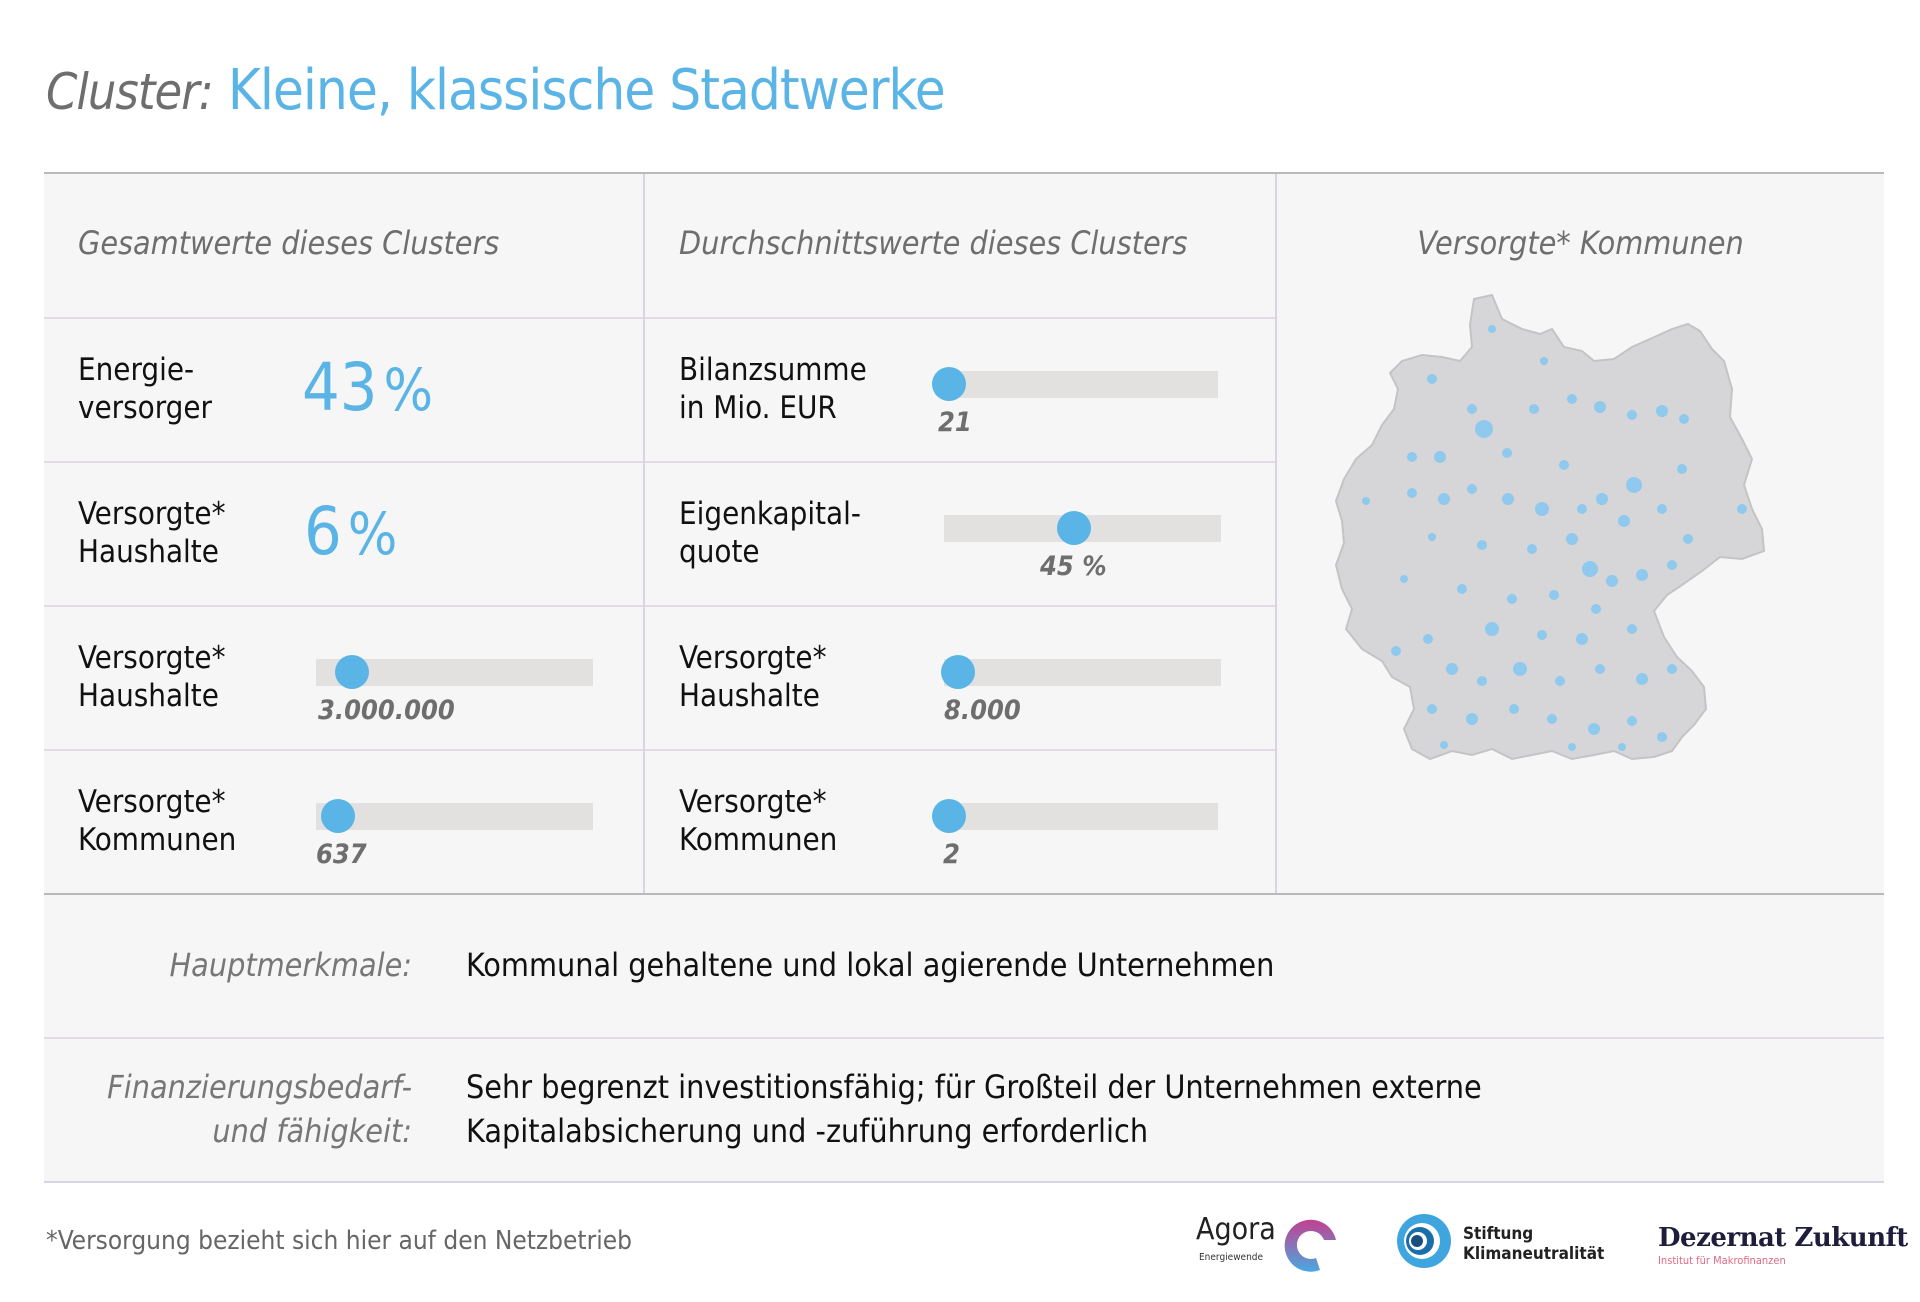  What do you see at coordinates (1236, 1229) in the screenshot?
I see `agora-name: Agora` at bounding box center [1236, 1229].